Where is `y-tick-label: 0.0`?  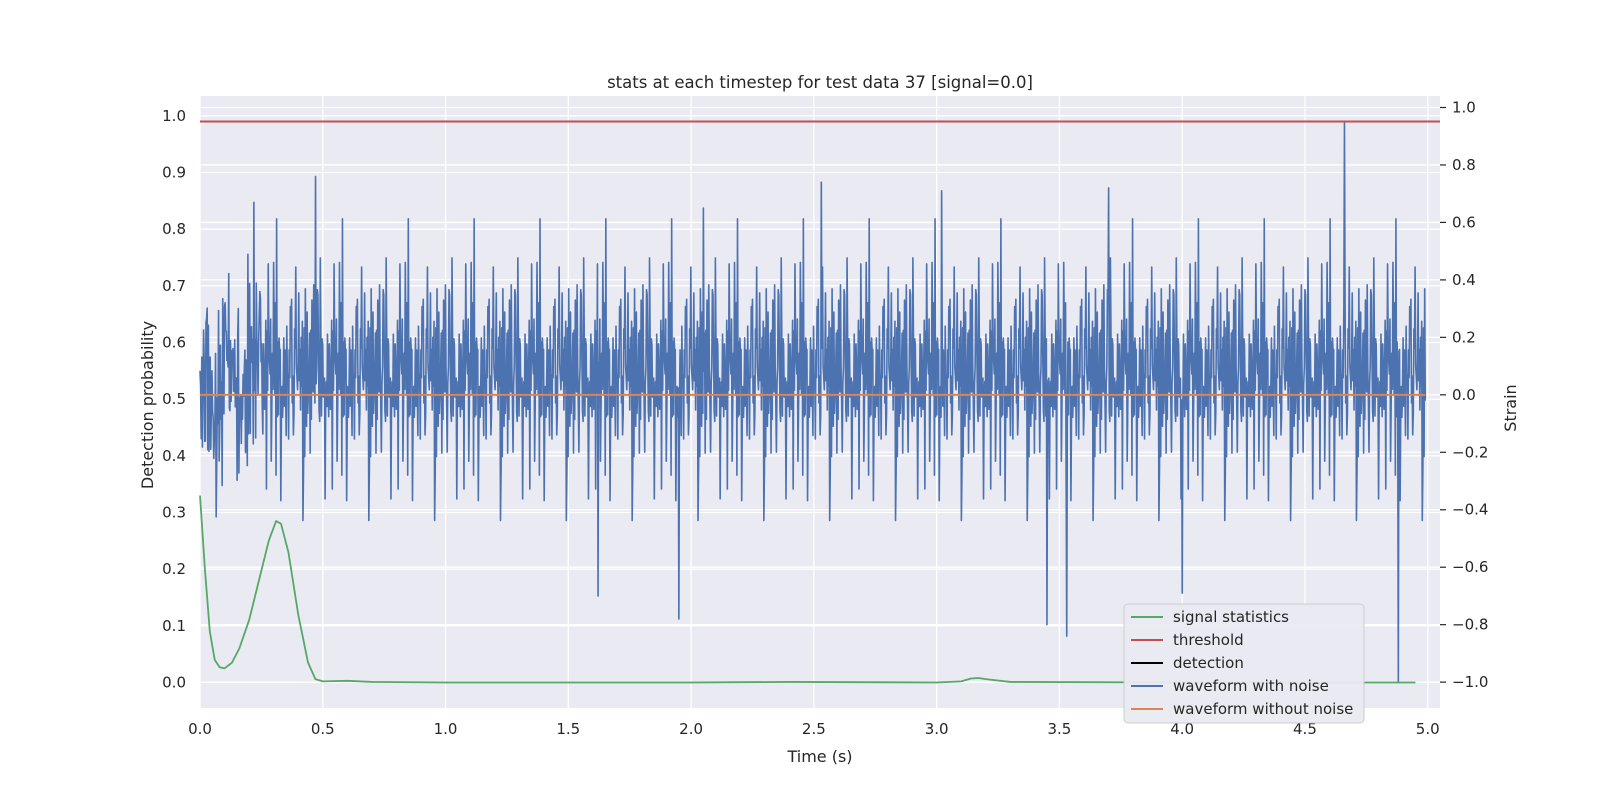 y-tick-label: 0.0 is located at coordinates (174, 683).